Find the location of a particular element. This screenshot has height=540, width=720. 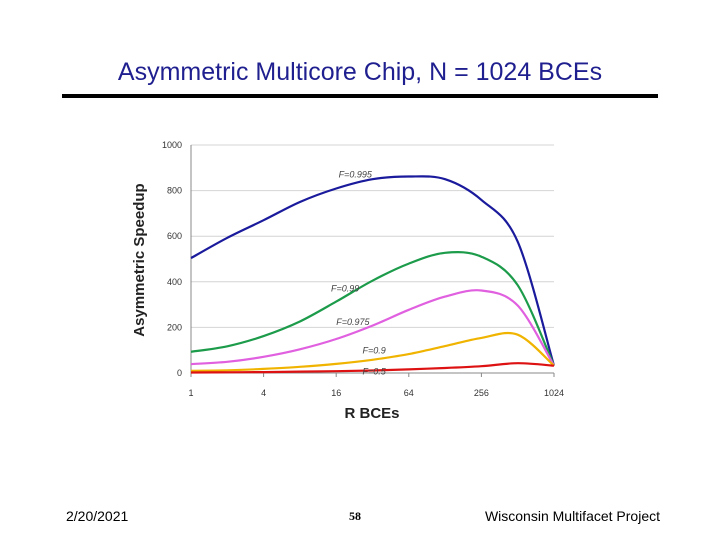

x-tick-label: 256 is located at coordinates (481, 393).